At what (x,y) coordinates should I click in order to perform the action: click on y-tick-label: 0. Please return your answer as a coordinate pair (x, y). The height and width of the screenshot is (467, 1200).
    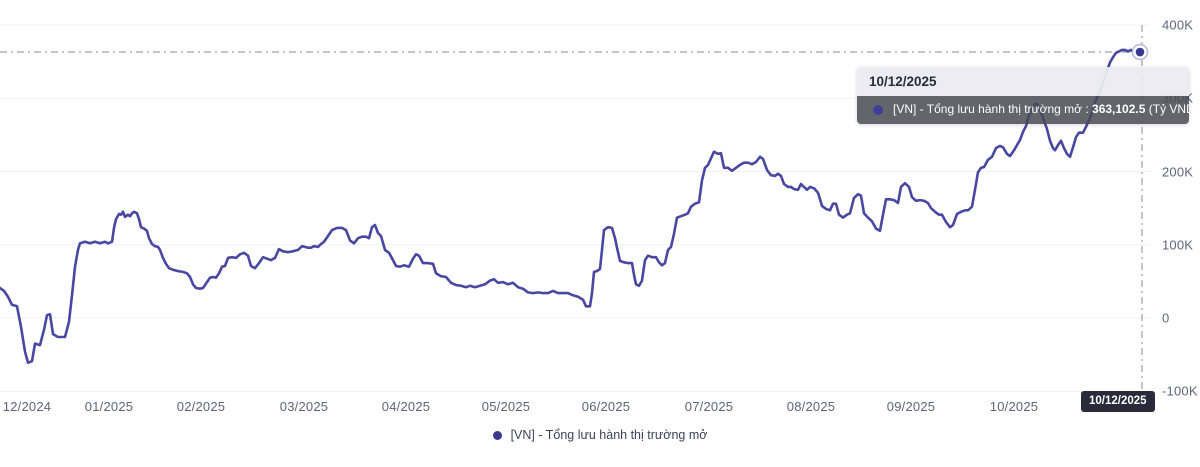
    Looking at the image, I should click on (1166, 318).